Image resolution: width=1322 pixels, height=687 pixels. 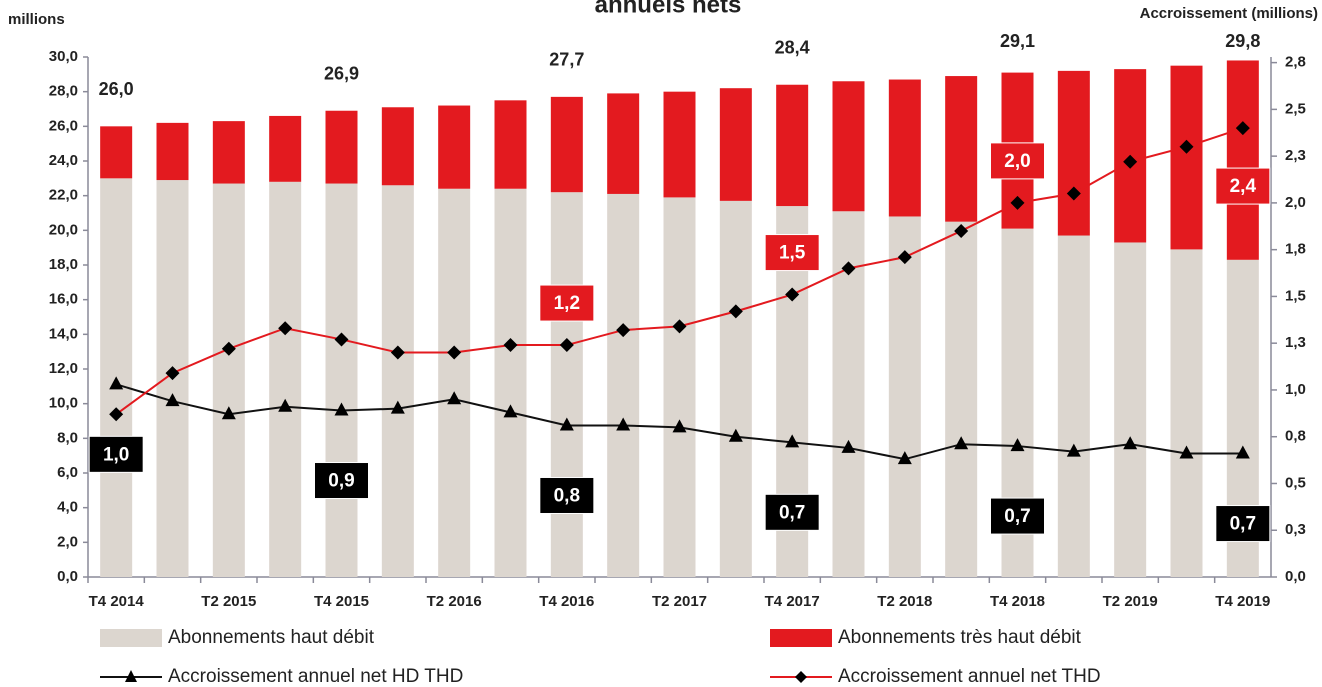 What do you see at coordinates (271, 637) in the screenshot?
I see `legend-label: Abonnements haut débit` at bounding box center [271, 637].